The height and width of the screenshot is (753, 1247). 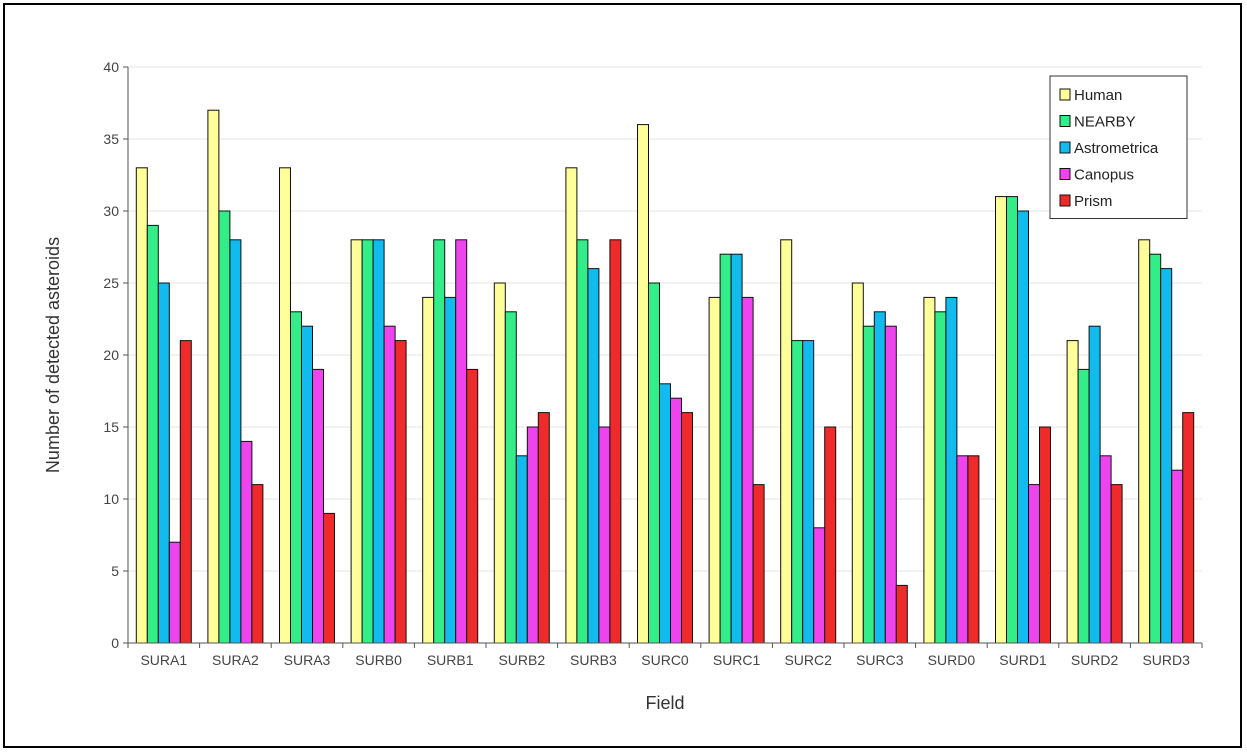 I want to click on bar-astrometrica-surc3, so click(x=879, y=477).